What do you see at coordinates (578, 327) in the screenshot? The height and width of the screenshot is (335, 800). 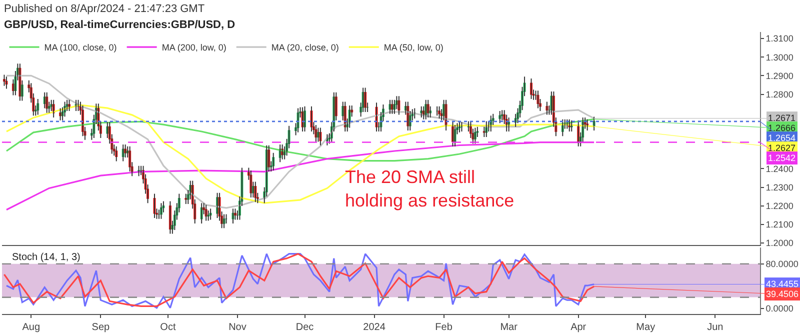 I see `x-tick-label: Apr` at bounding box center [578, 327].